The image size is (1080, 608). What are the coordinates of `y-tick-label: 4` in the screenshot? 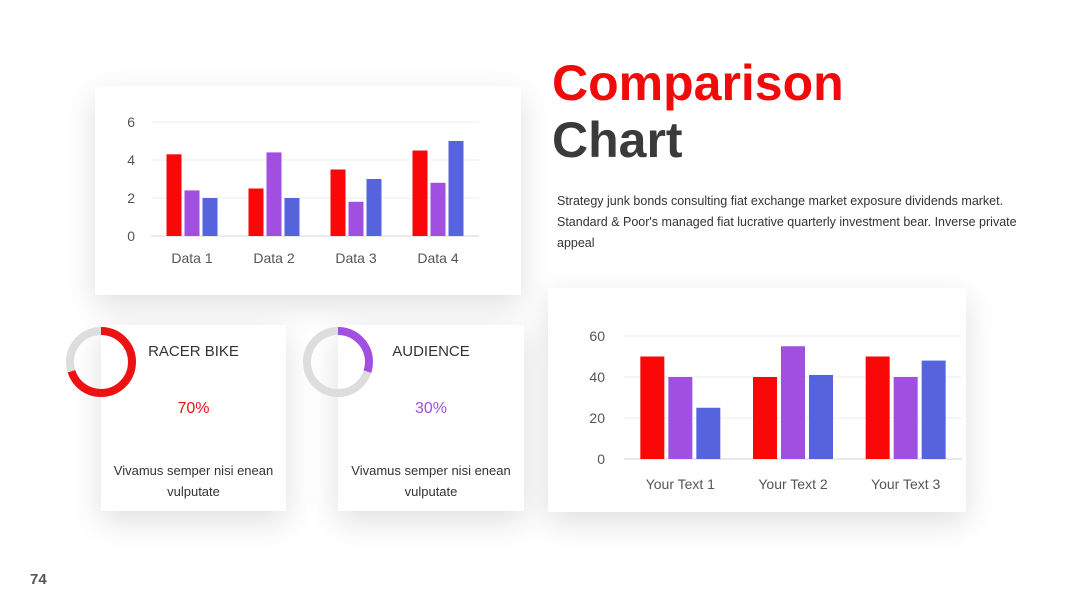 It's located at (131, 160).